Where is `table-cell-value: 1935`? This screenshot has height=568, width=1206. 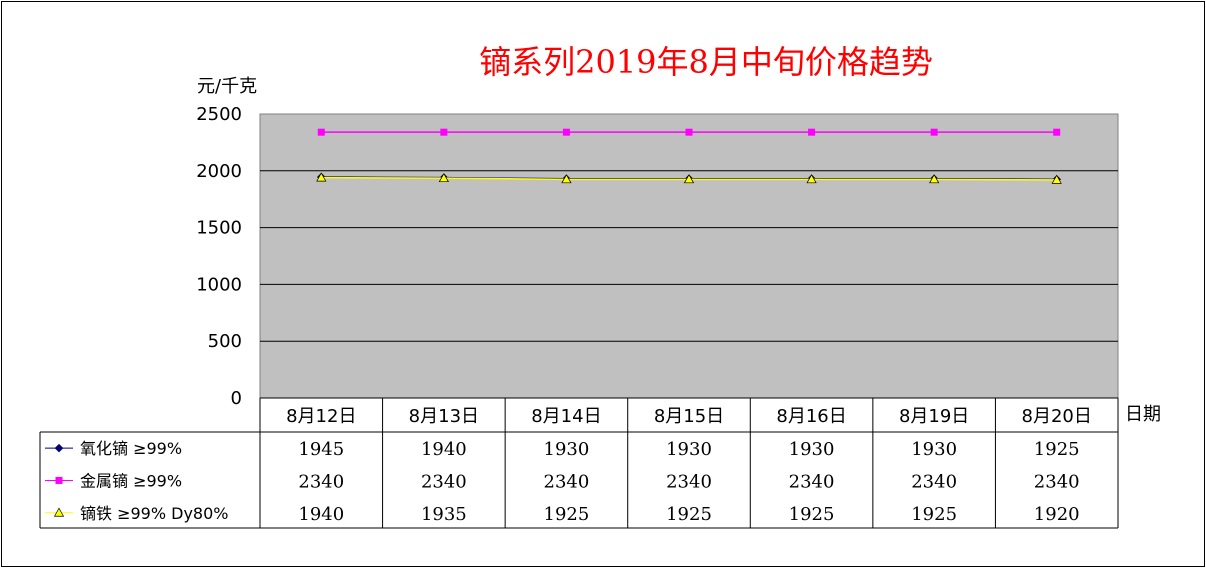 table-cell-value: 1935 is located at coordinates (444, 514).